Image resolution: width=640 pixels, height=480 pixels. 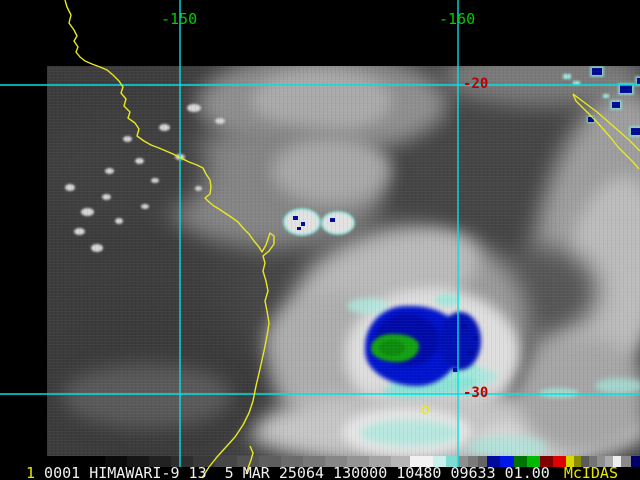 What do you see at coordinates (457, 19) in the screenshot?
I see `lon-label-160: -160` at bounding box center [457, 19].